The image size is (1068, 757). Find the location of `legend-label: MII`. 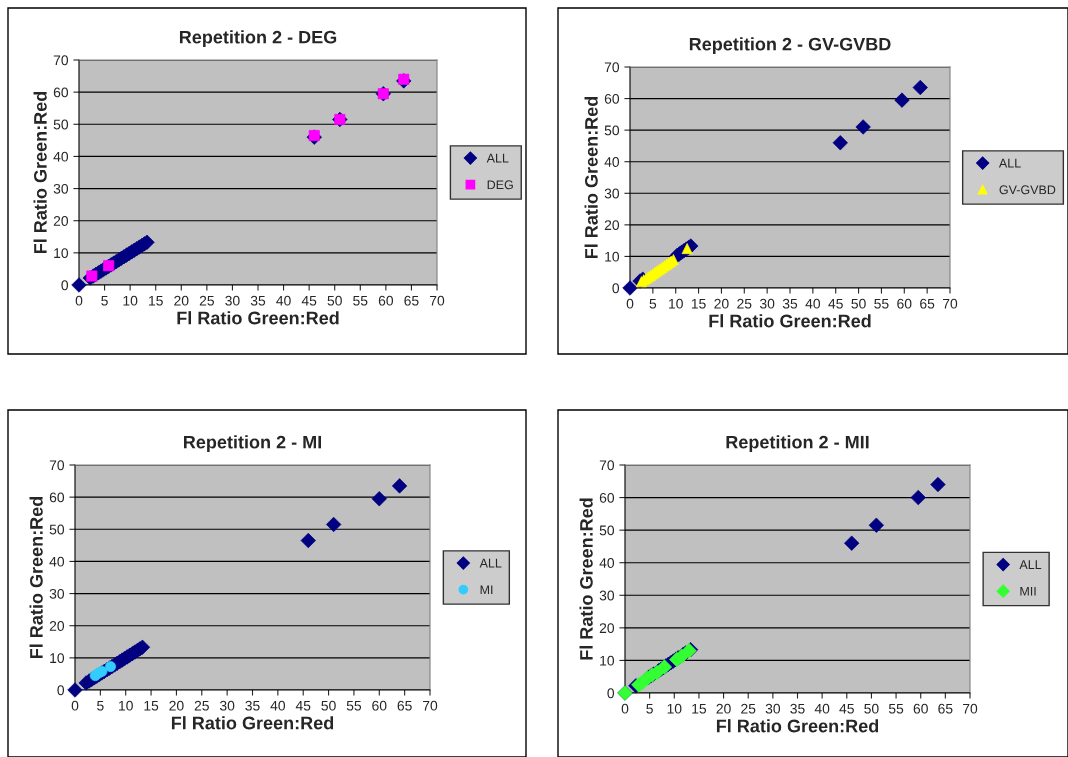

legend-label: MII is located at coordinates (1028, 591).